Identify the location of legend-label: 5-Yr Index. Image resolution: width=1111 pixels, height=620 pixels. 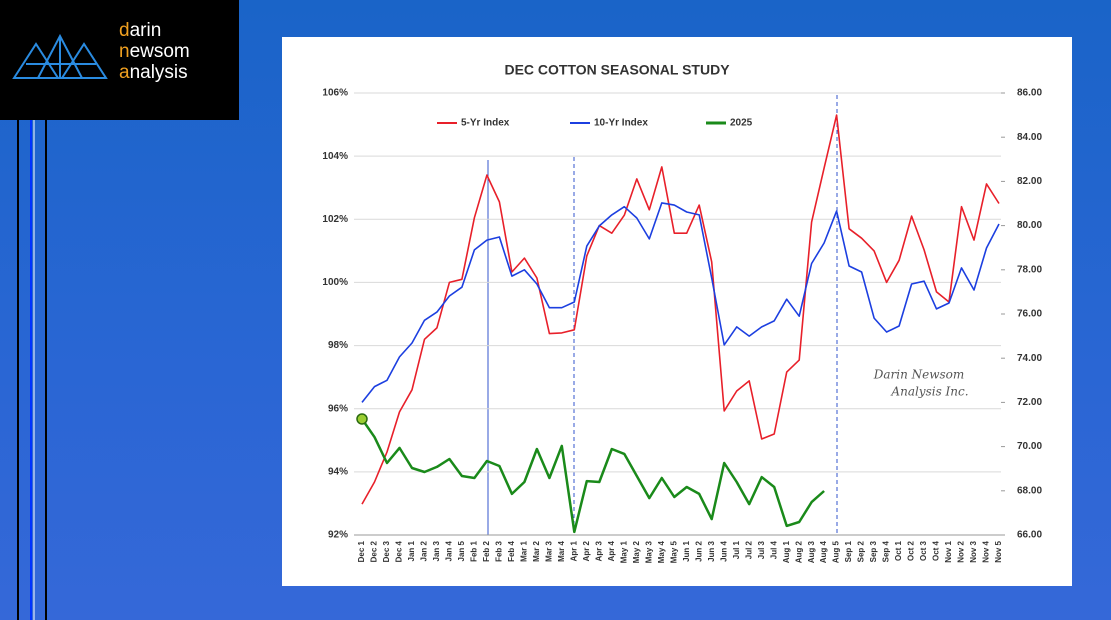
(485, 123).